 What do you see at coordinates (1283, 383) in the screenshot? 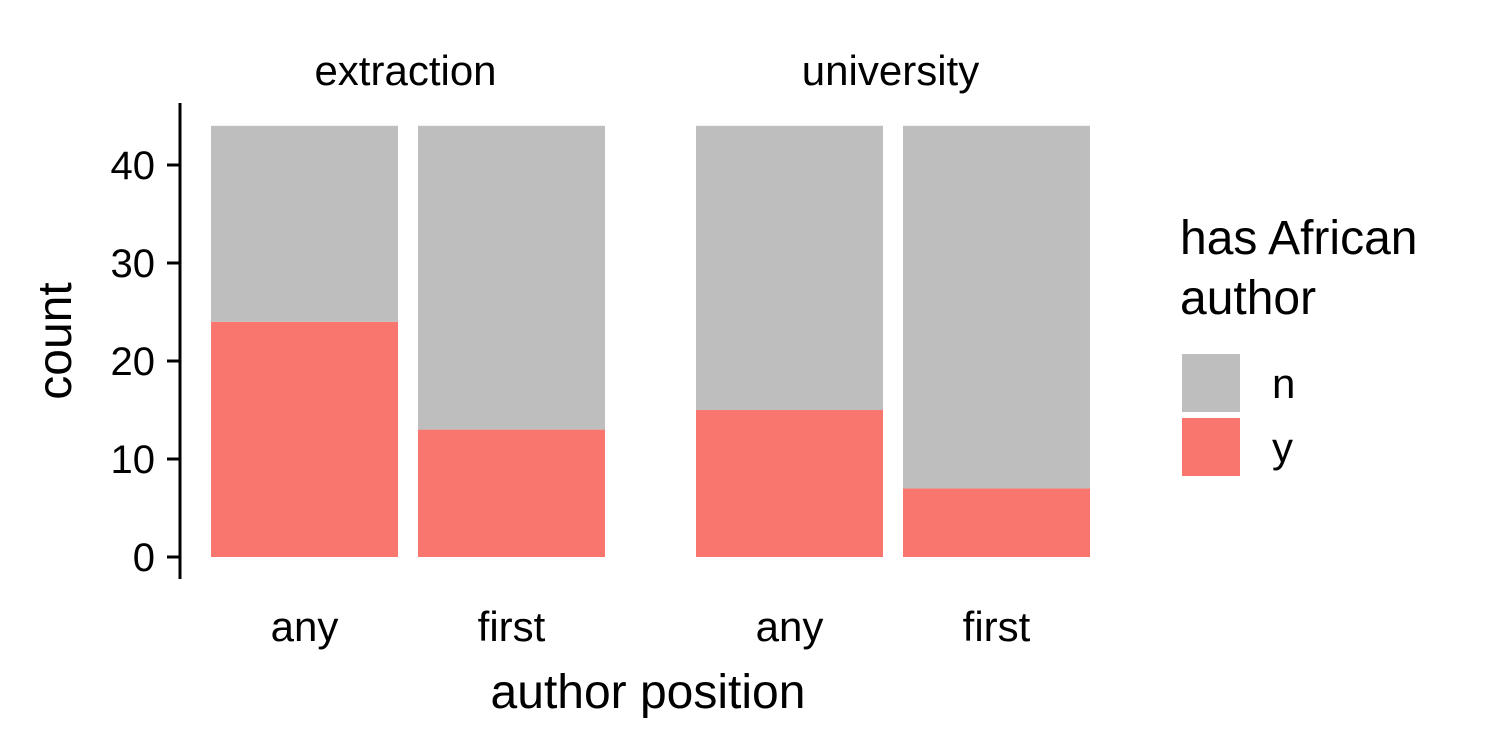
I see `legend-label-n: n` at bounding box center [1283, 383].